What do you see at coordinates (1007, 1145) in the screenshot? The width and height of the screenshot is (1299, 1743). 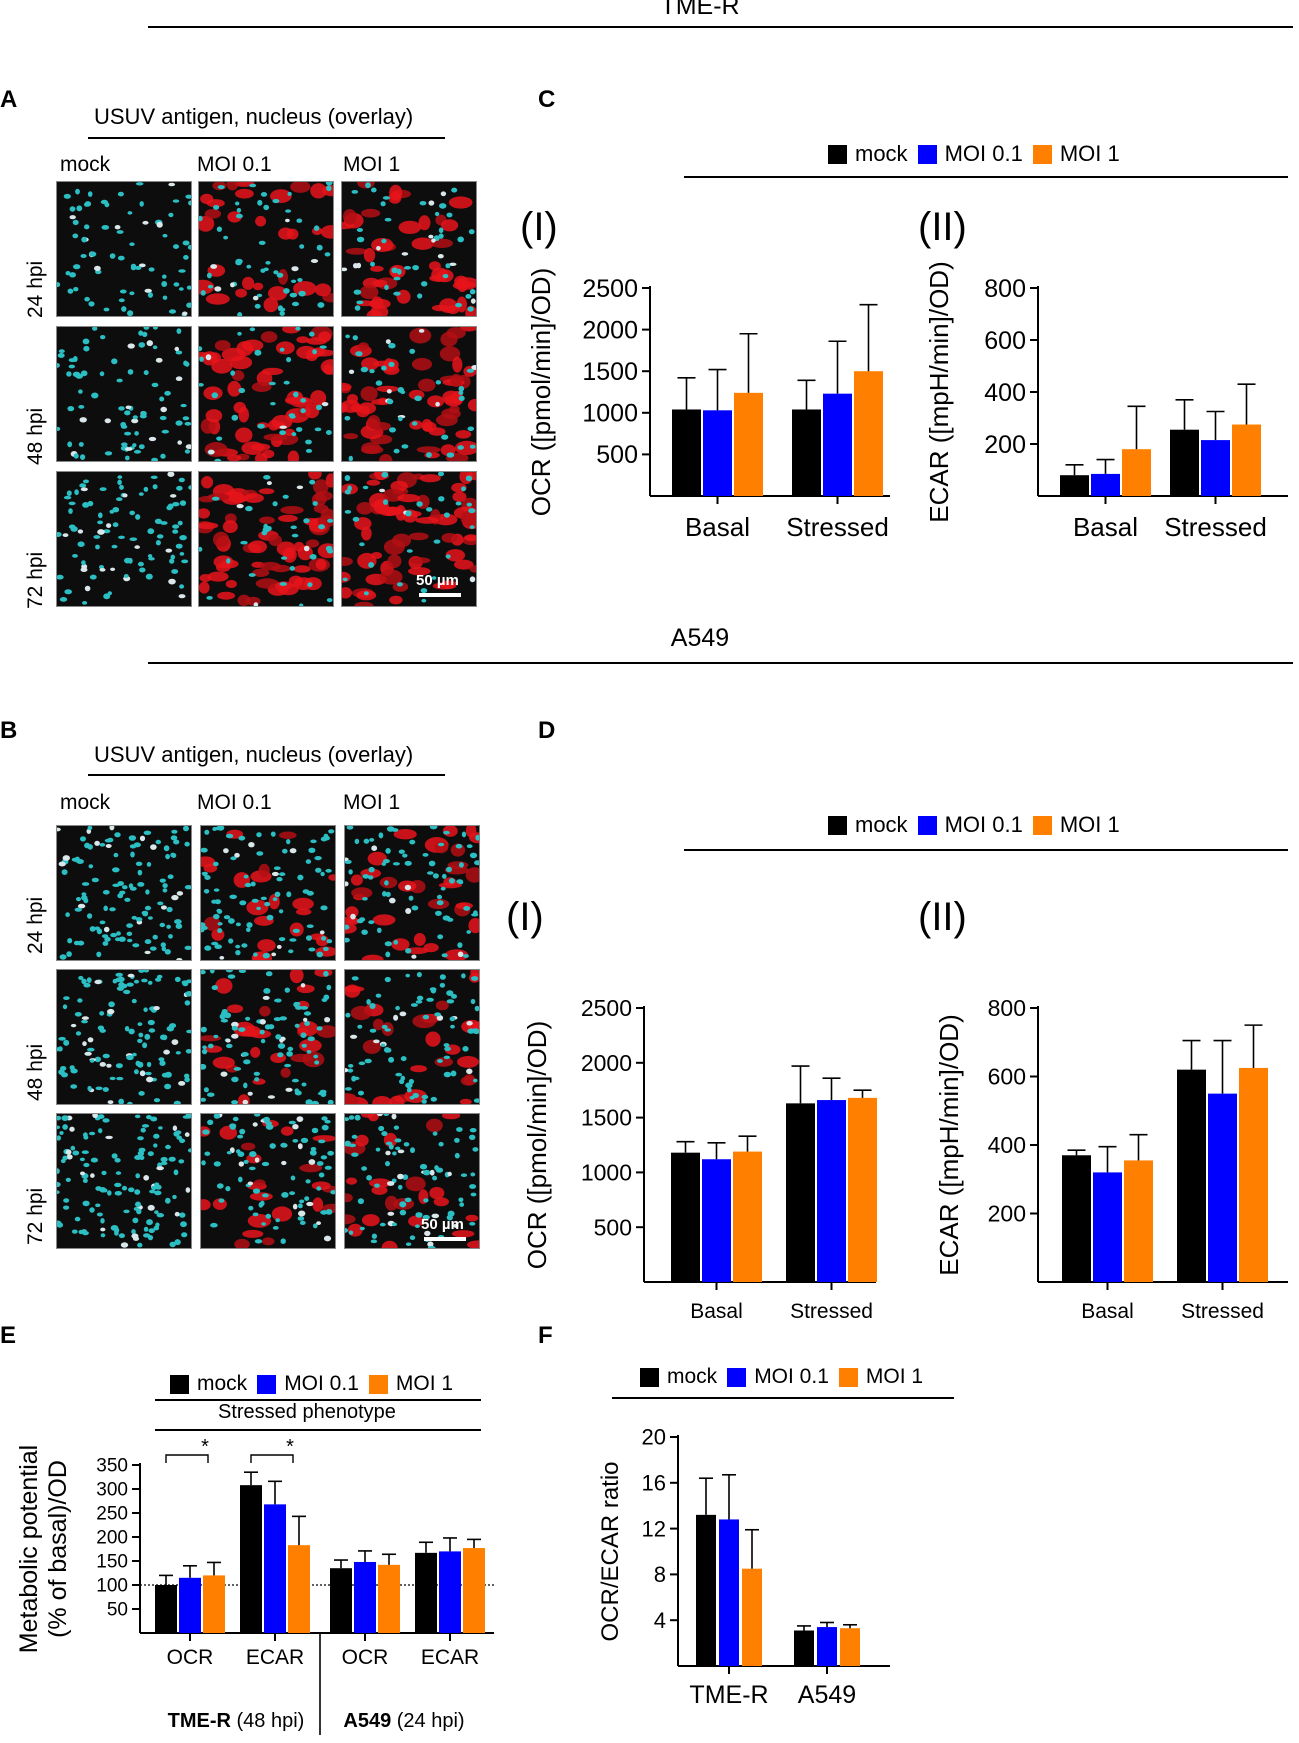 I see `y-tick-label: 400` at bounding box center [1007, 1145].